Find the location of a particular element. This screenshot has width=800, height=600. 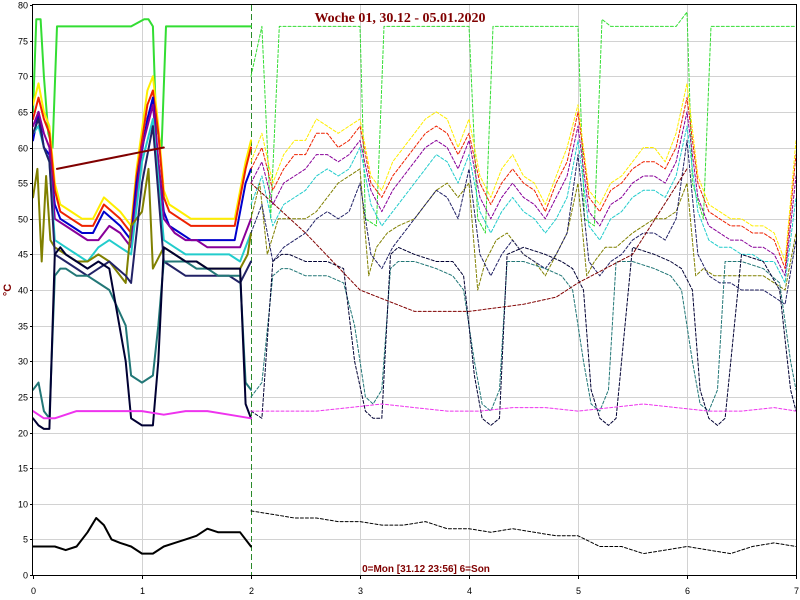

y-tick-label: 40 is located at coordinates (23, 291).